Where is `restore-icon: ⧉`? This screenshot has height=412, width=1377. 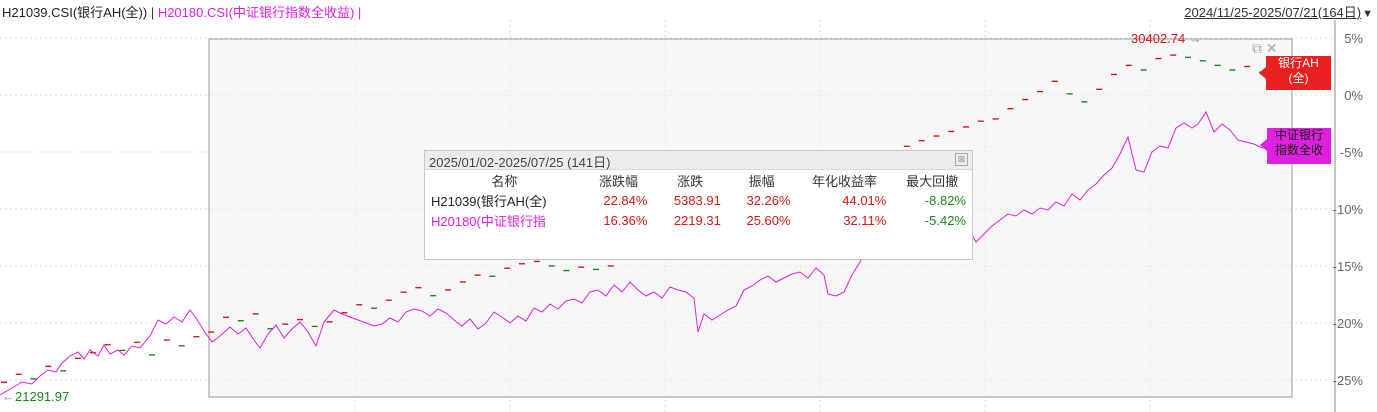
restore-icon: ⧉ is located at coordinates (1257, 48).